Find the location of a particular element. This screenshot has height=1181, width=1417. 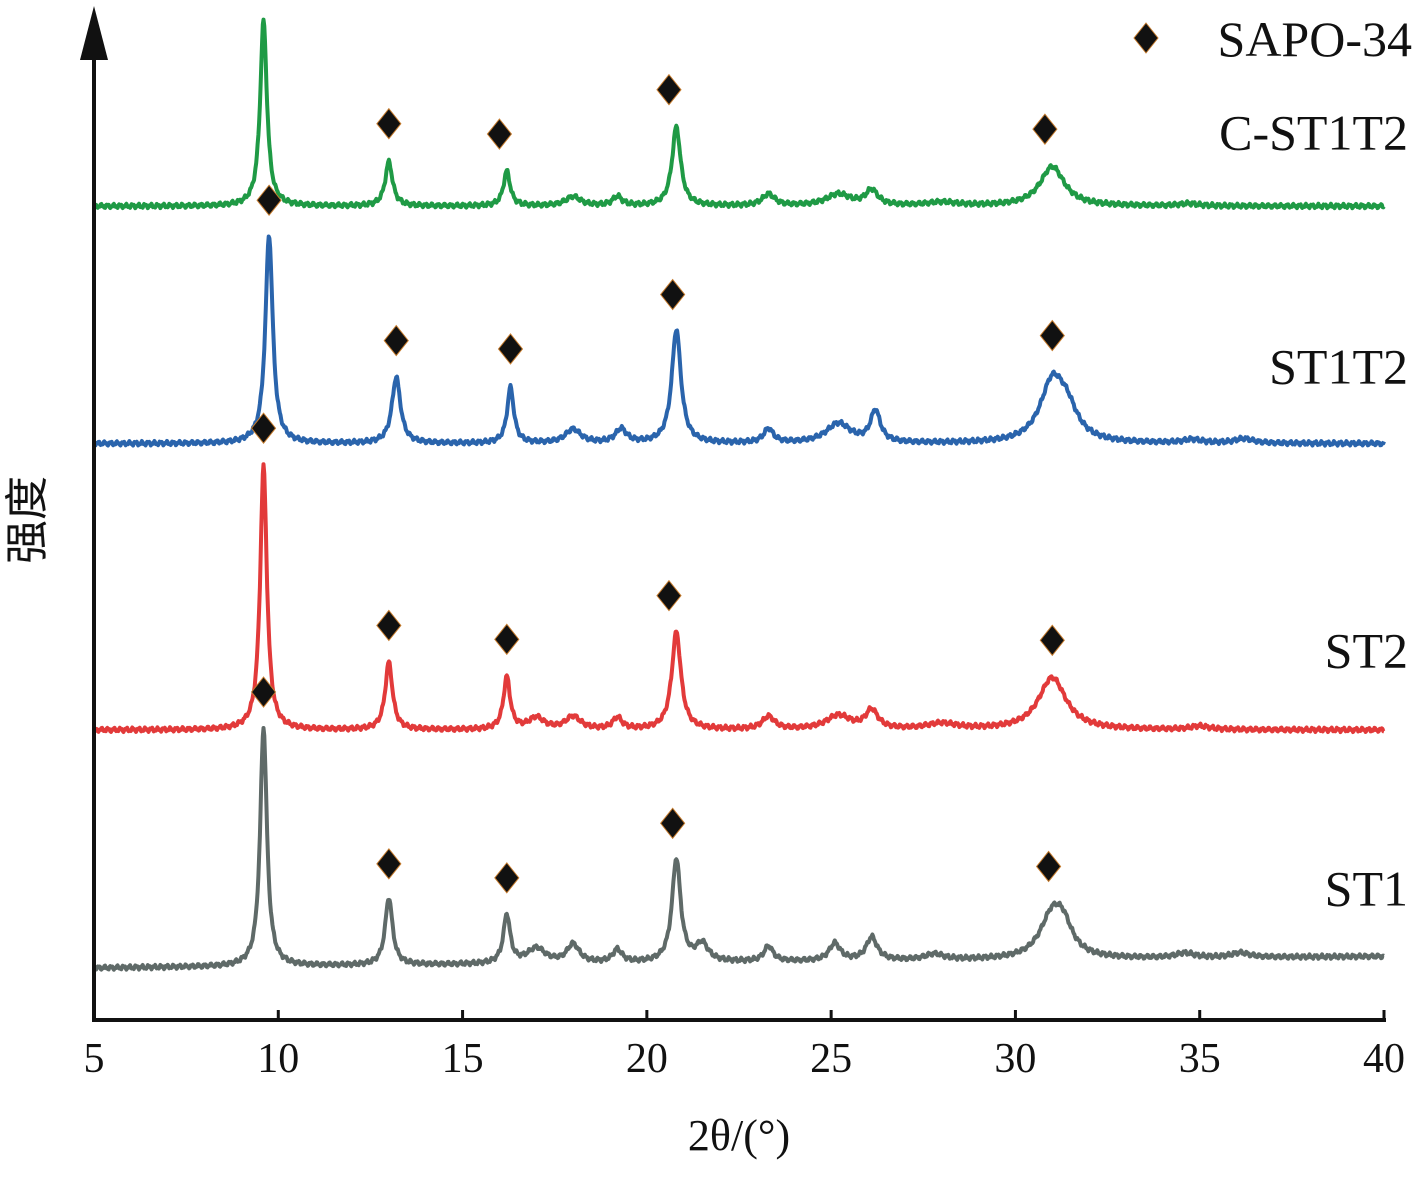

x-tick-label: 5 is located at coordinates (94, 1059).